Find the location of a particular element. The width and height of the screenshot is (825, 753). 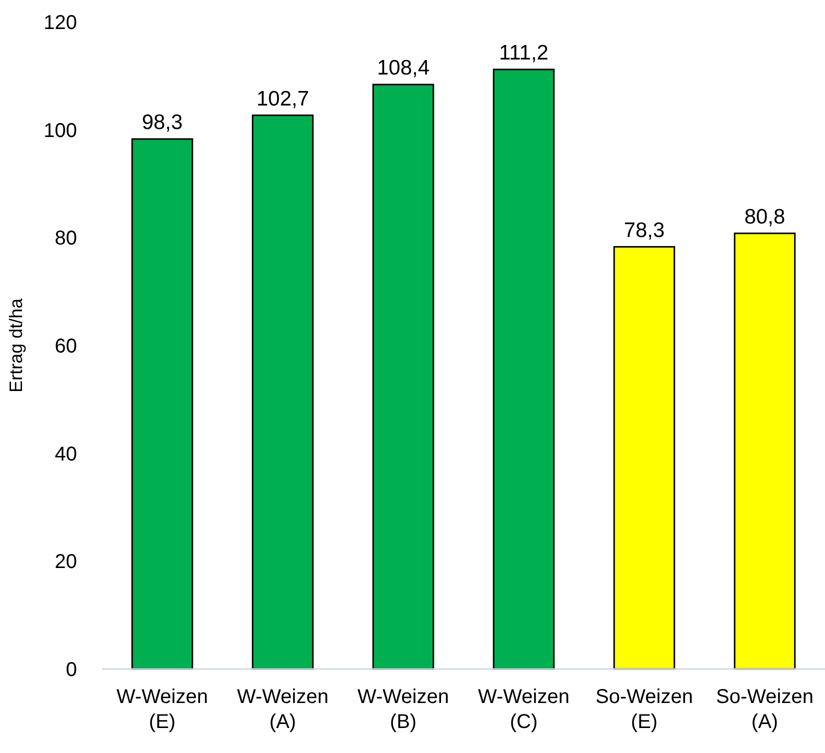

data-label: 111,2 is located at coordinates (523, 52).